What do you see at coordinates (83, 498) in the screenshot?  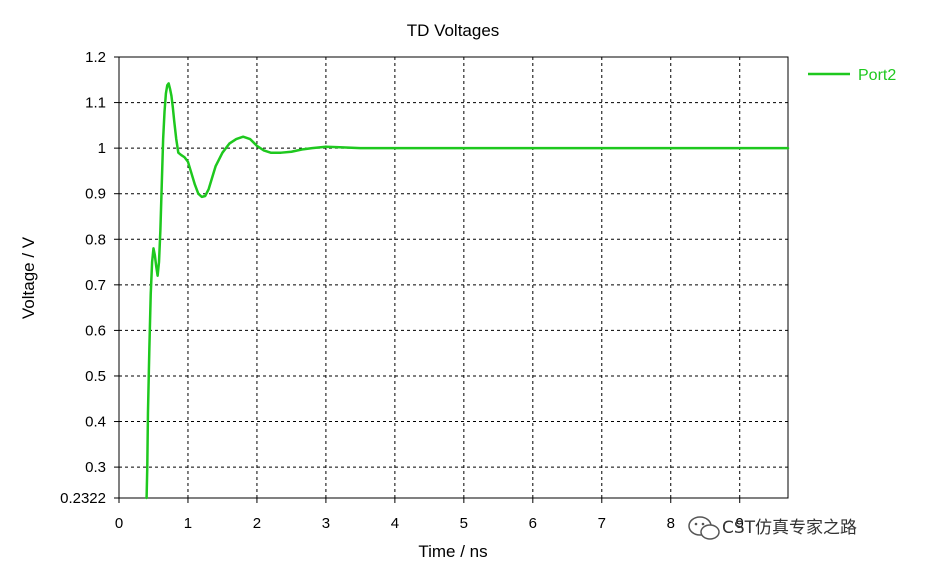 I see `y-tick-label-0: 0.2322` at bounding box center [83, 498].